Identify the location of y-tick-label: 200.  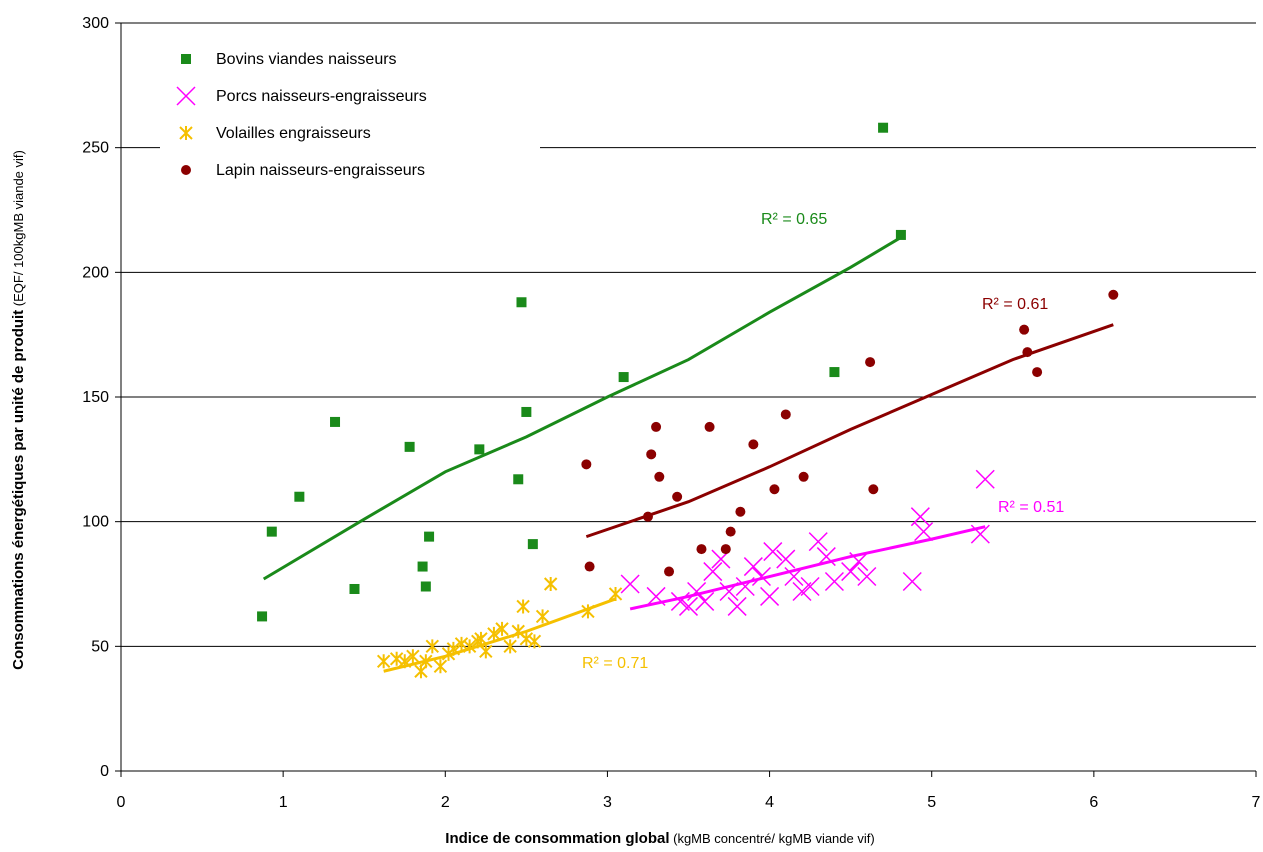
(95, 272).